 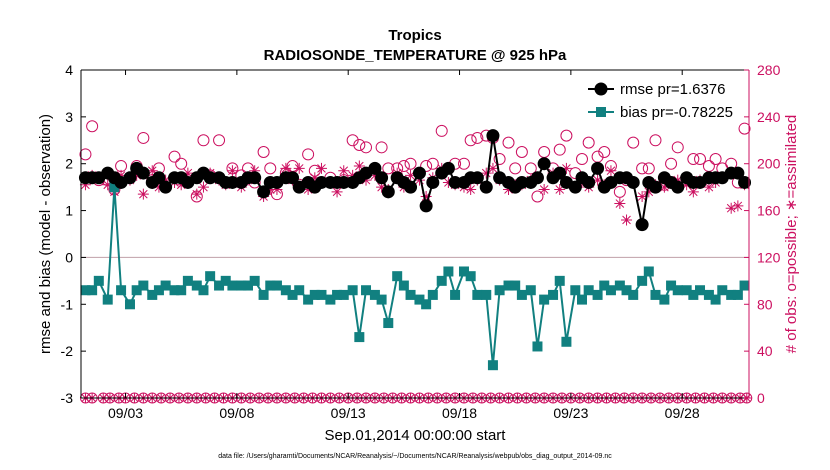 What do you see at coordinates (125, 413) in the screenshot?
I see `x-tick-label: 09/03` at bounding box center [125, 413].